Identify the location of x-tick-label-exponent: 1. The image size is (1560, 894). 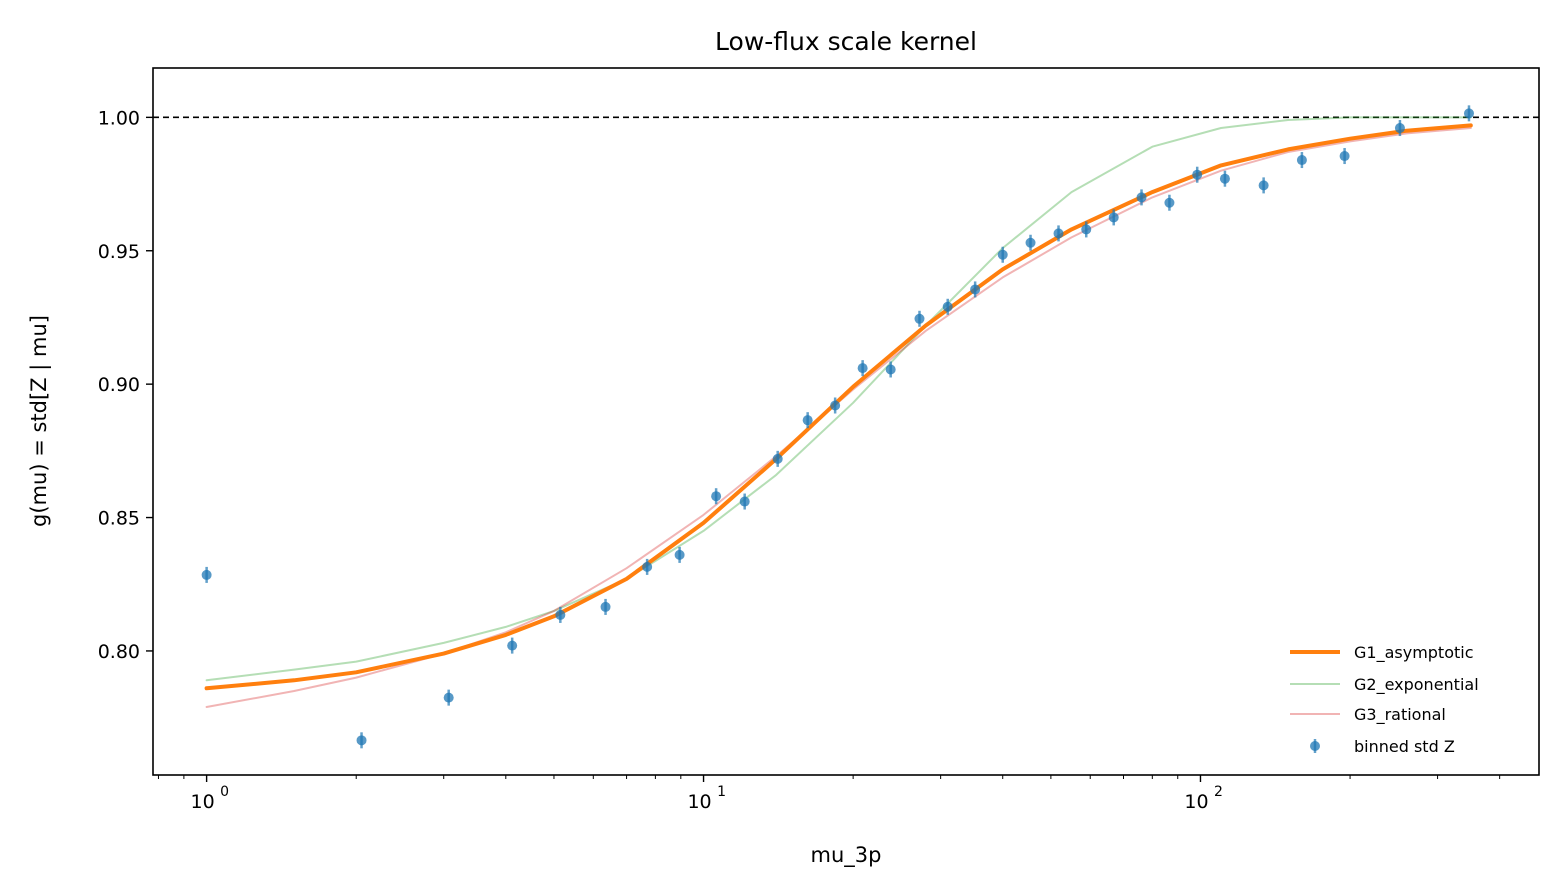
(721, 792).